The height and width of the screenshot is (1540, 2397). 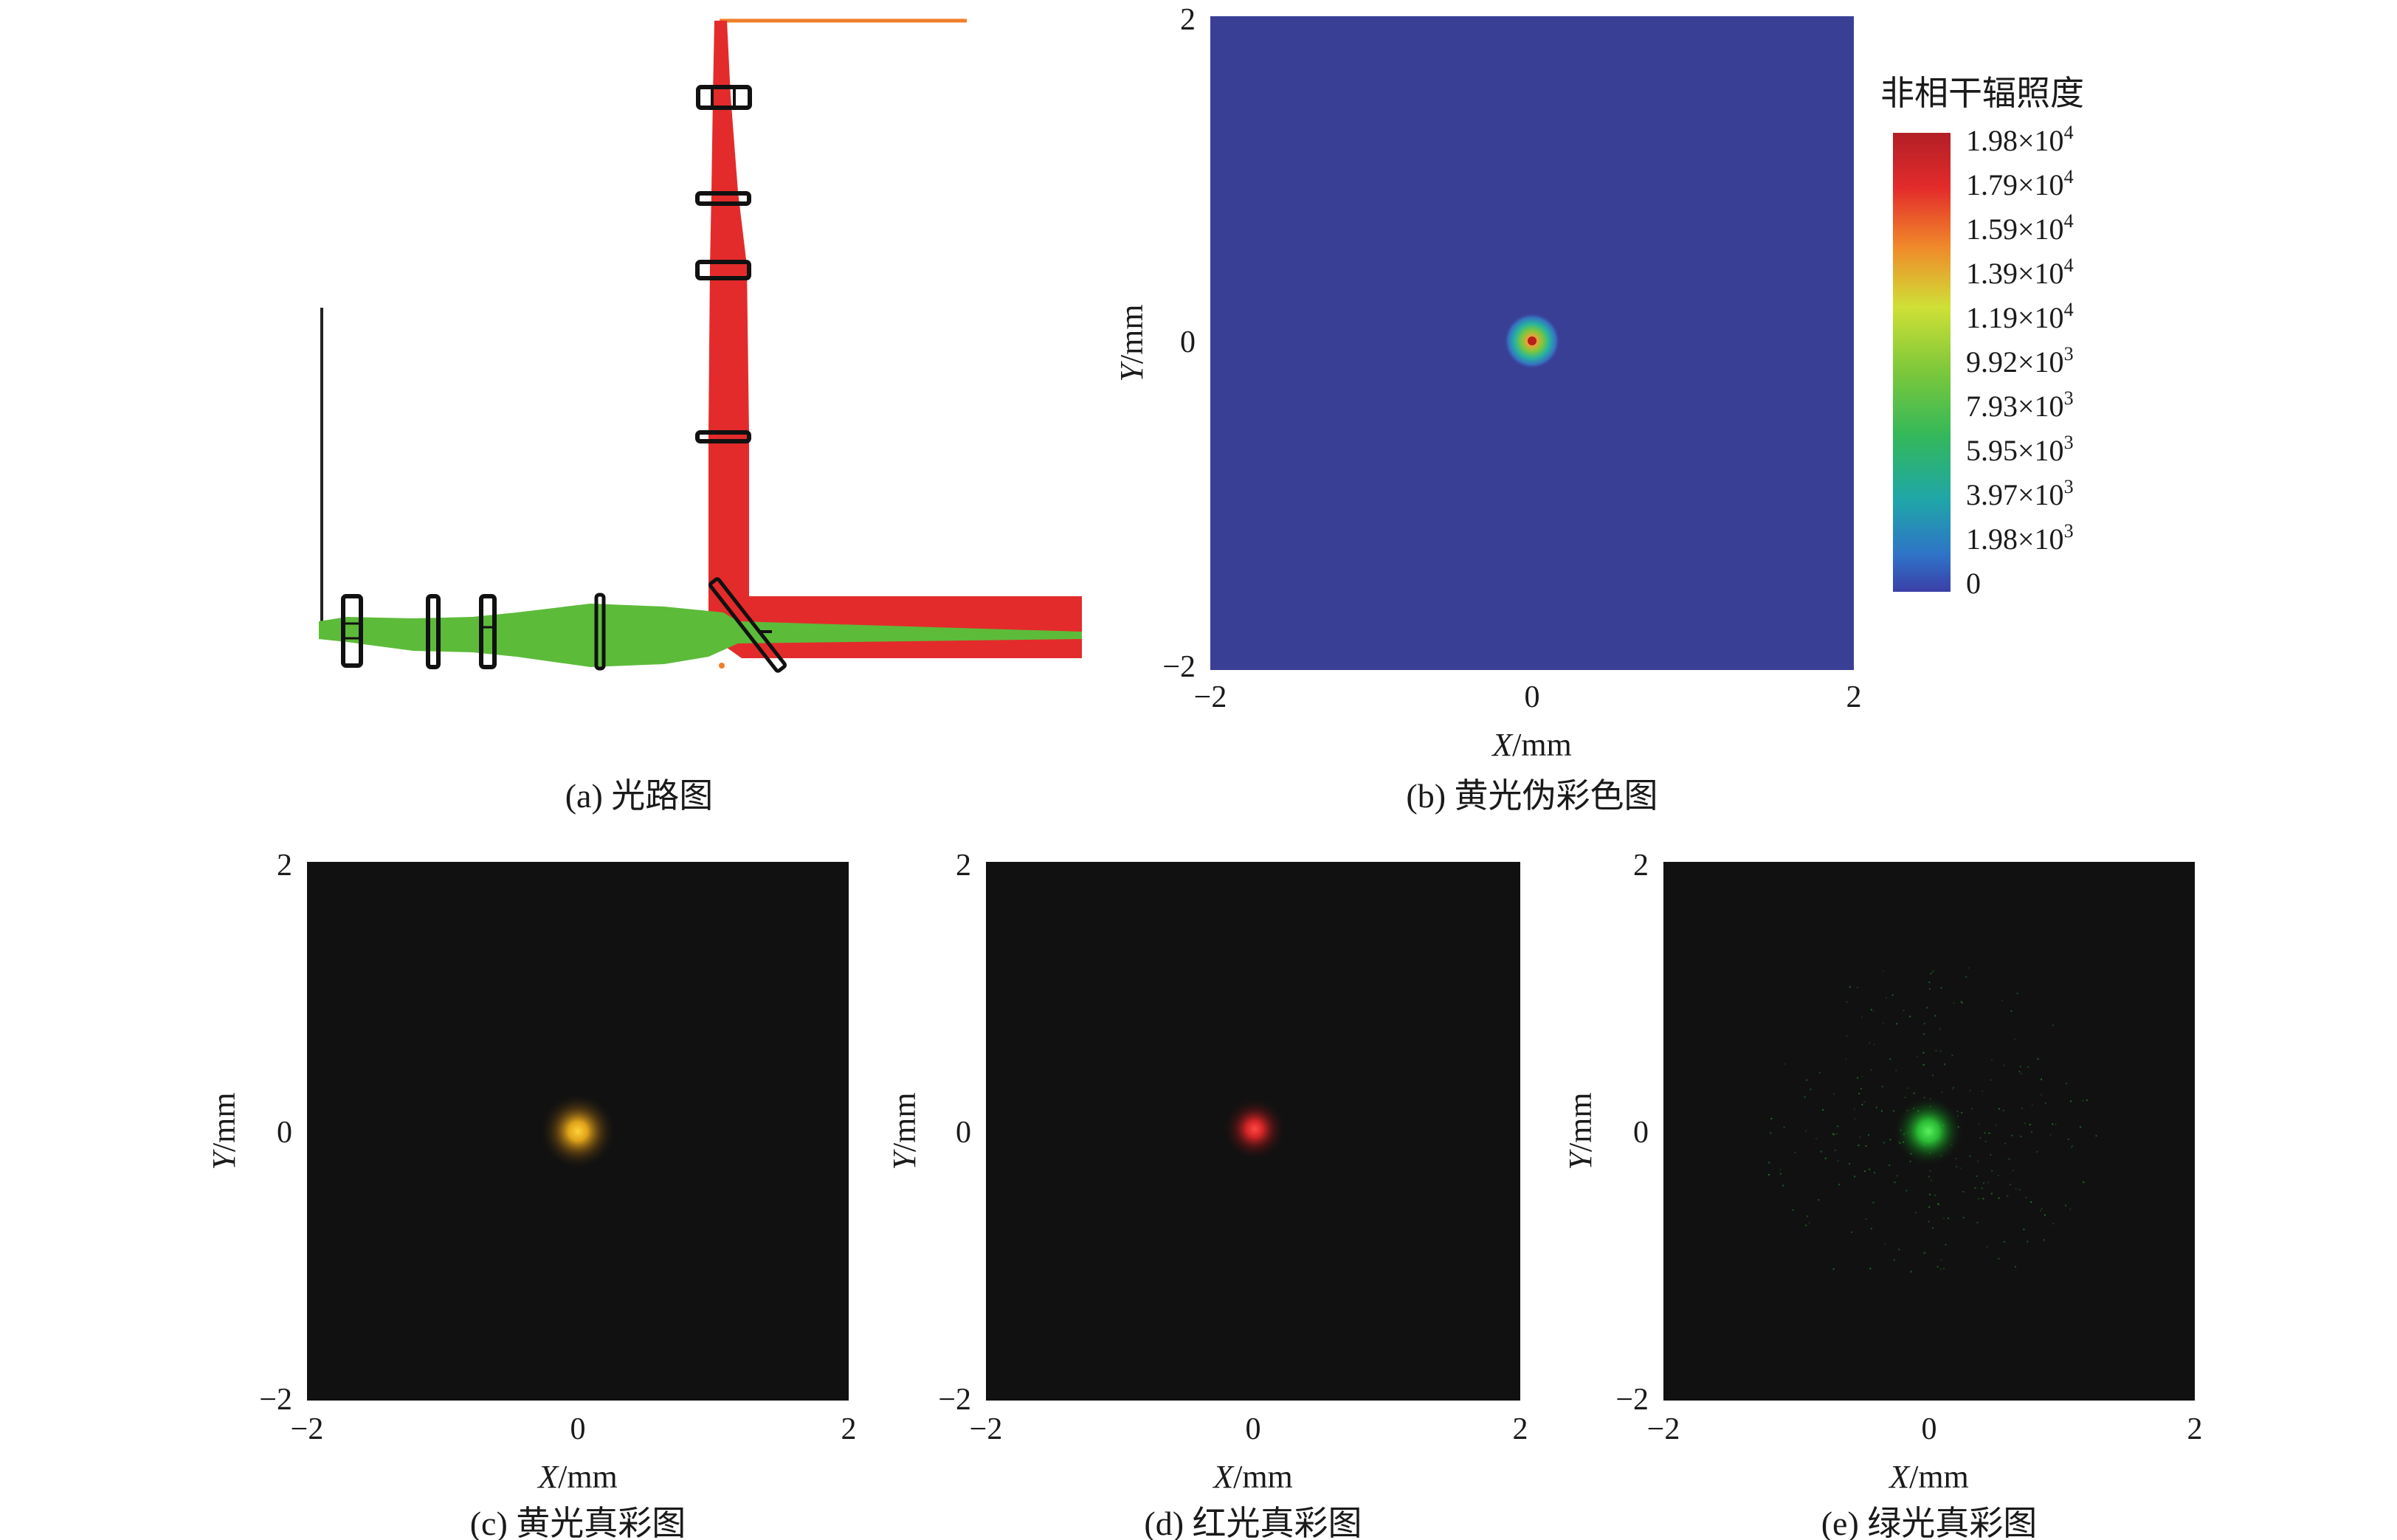 What do you see at coordinates (531, 1195) in the screenshot?
I see `panel-c-yellow: 2 0 −2 −2 0 2 X/mm Y/mm (c) 黄光真彩图` at bounding box center [531, 1195].